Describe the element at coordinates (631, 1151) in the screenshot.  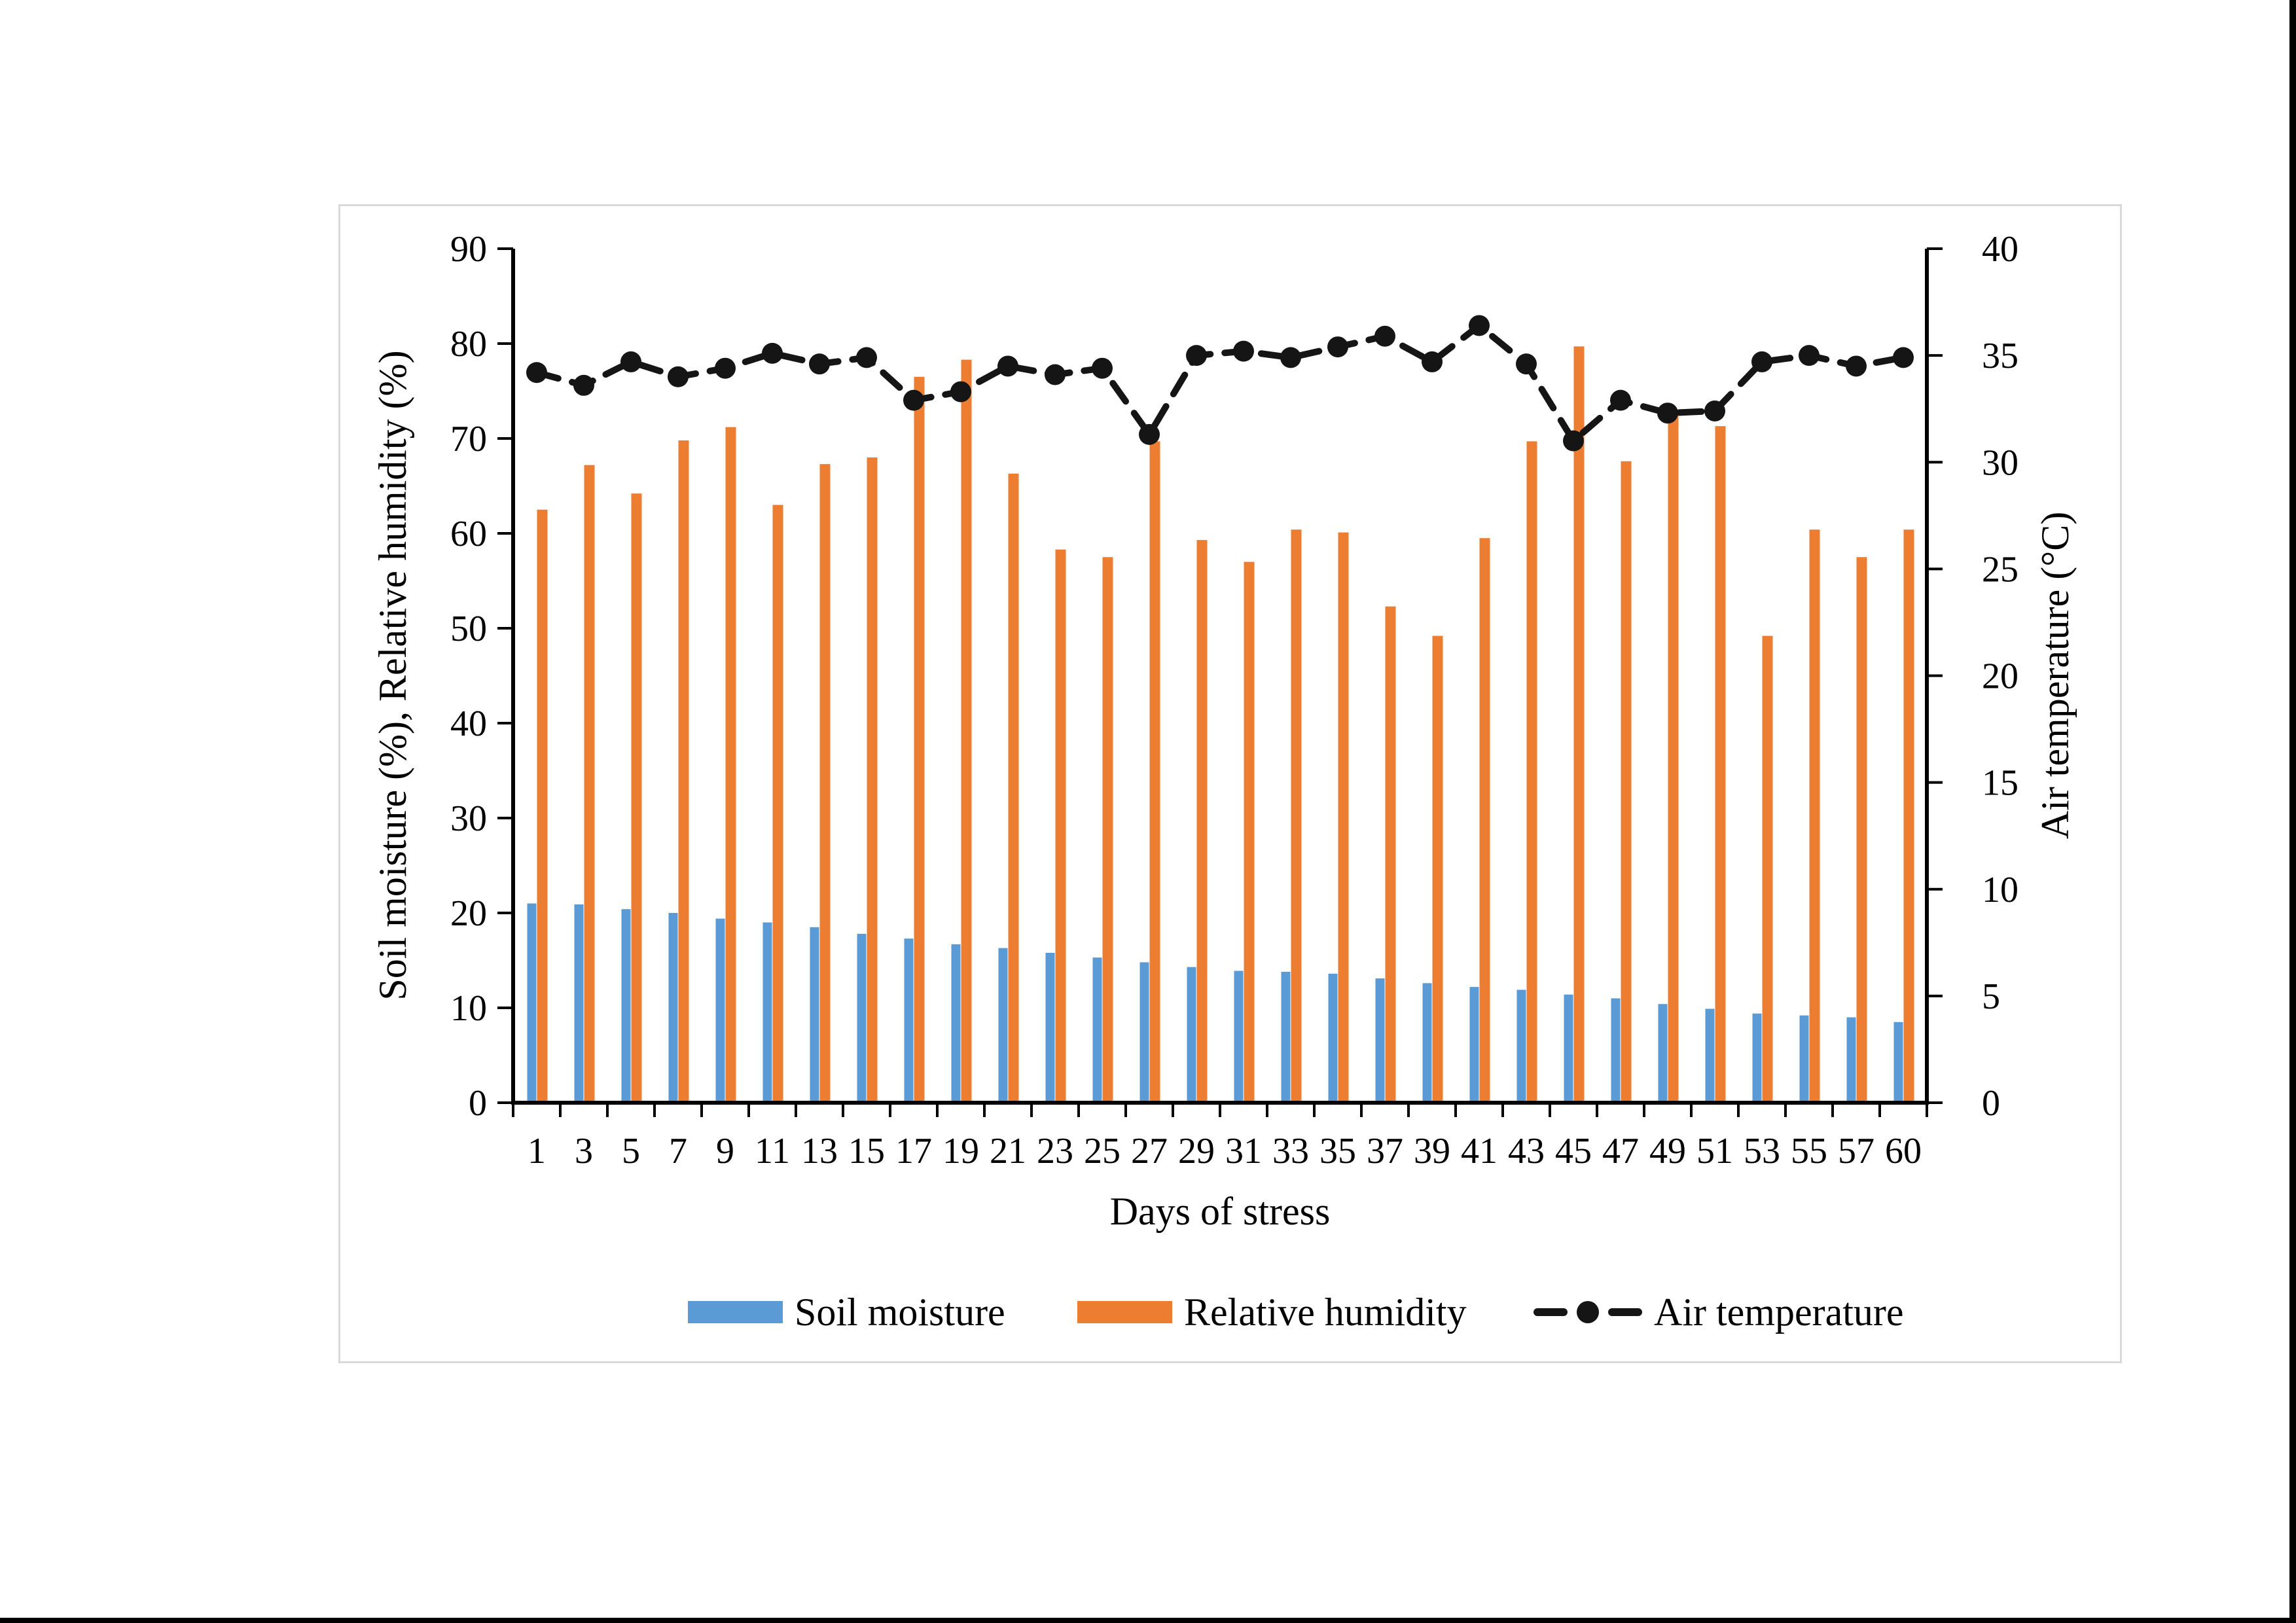
I see `x-axis-tick-label: 5` at that location.